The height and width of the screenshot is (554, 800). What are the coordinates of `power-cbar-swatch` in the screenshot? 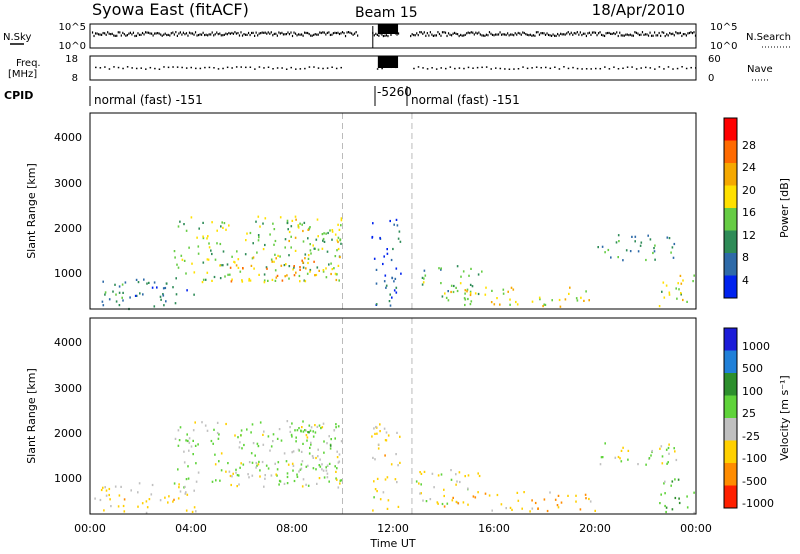 It's located at (730, 219).